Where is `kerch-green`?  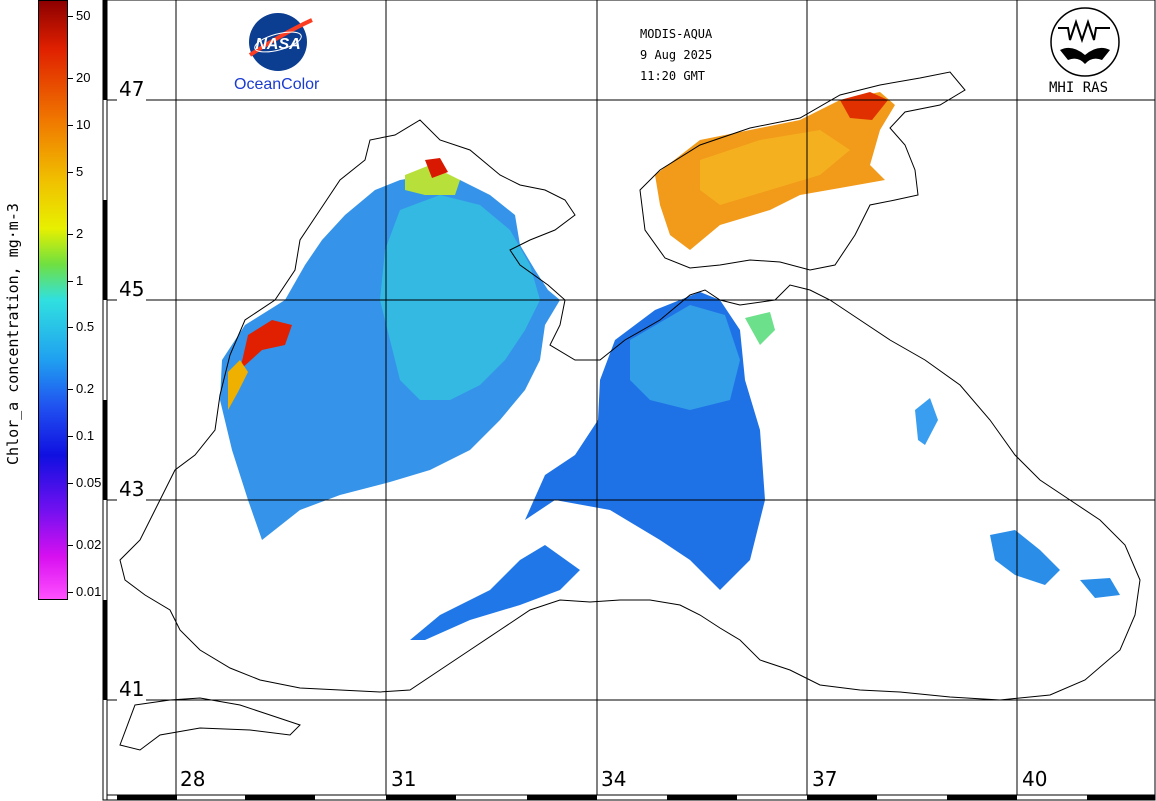 kerch-green is located at coordinates (760, 328).